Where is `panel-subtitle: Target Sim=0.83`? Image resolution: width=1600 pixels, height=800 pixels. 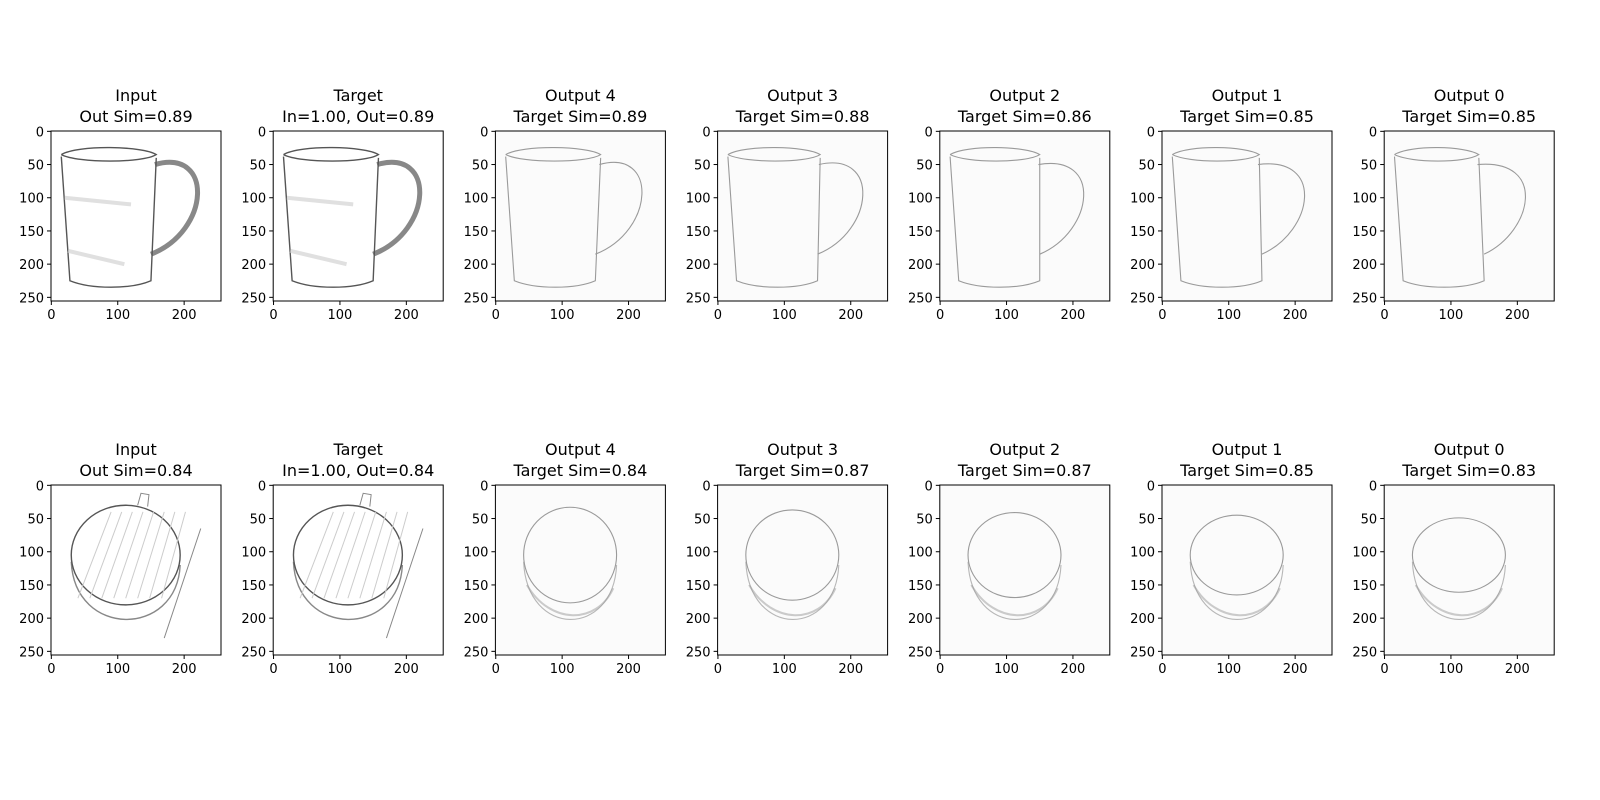
panel-subtitle: Target Sim=0.83 is located at coordinates (1468, 470).